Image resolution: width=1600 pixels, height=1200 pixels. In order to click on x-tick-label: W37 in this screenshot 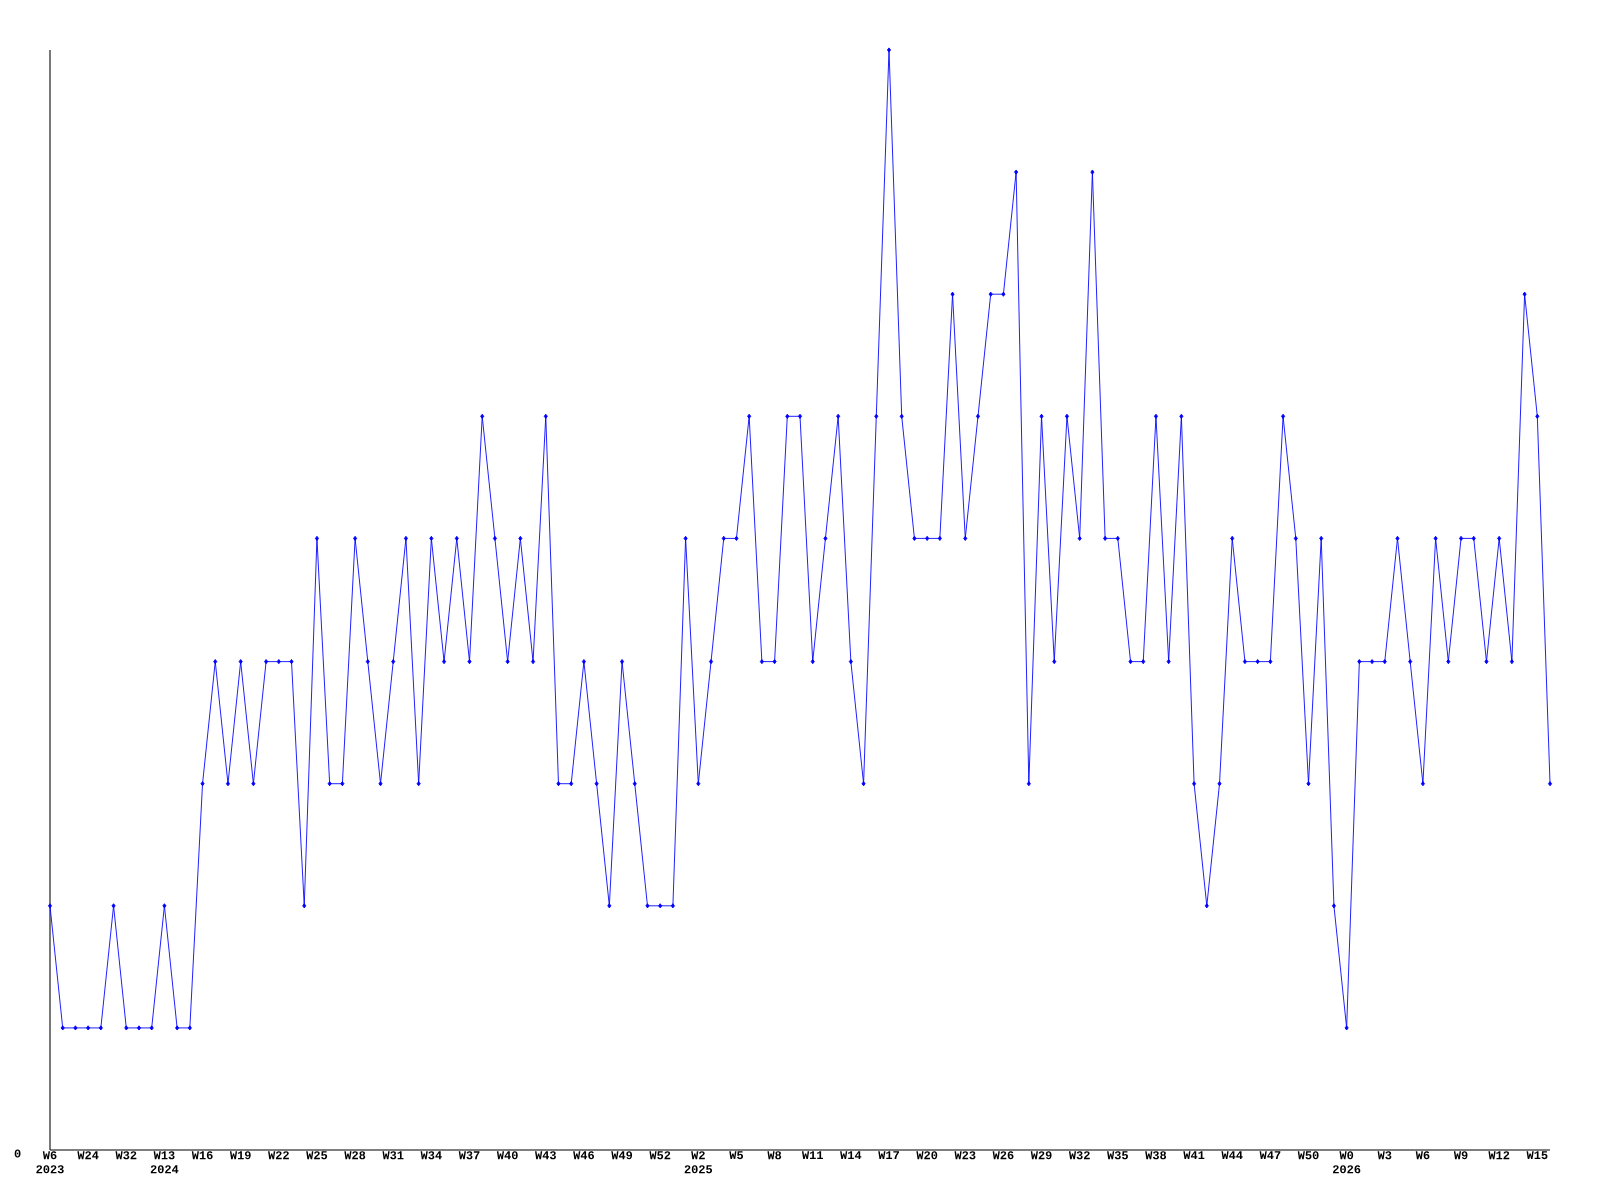, I will do `click(469, 1155)`.